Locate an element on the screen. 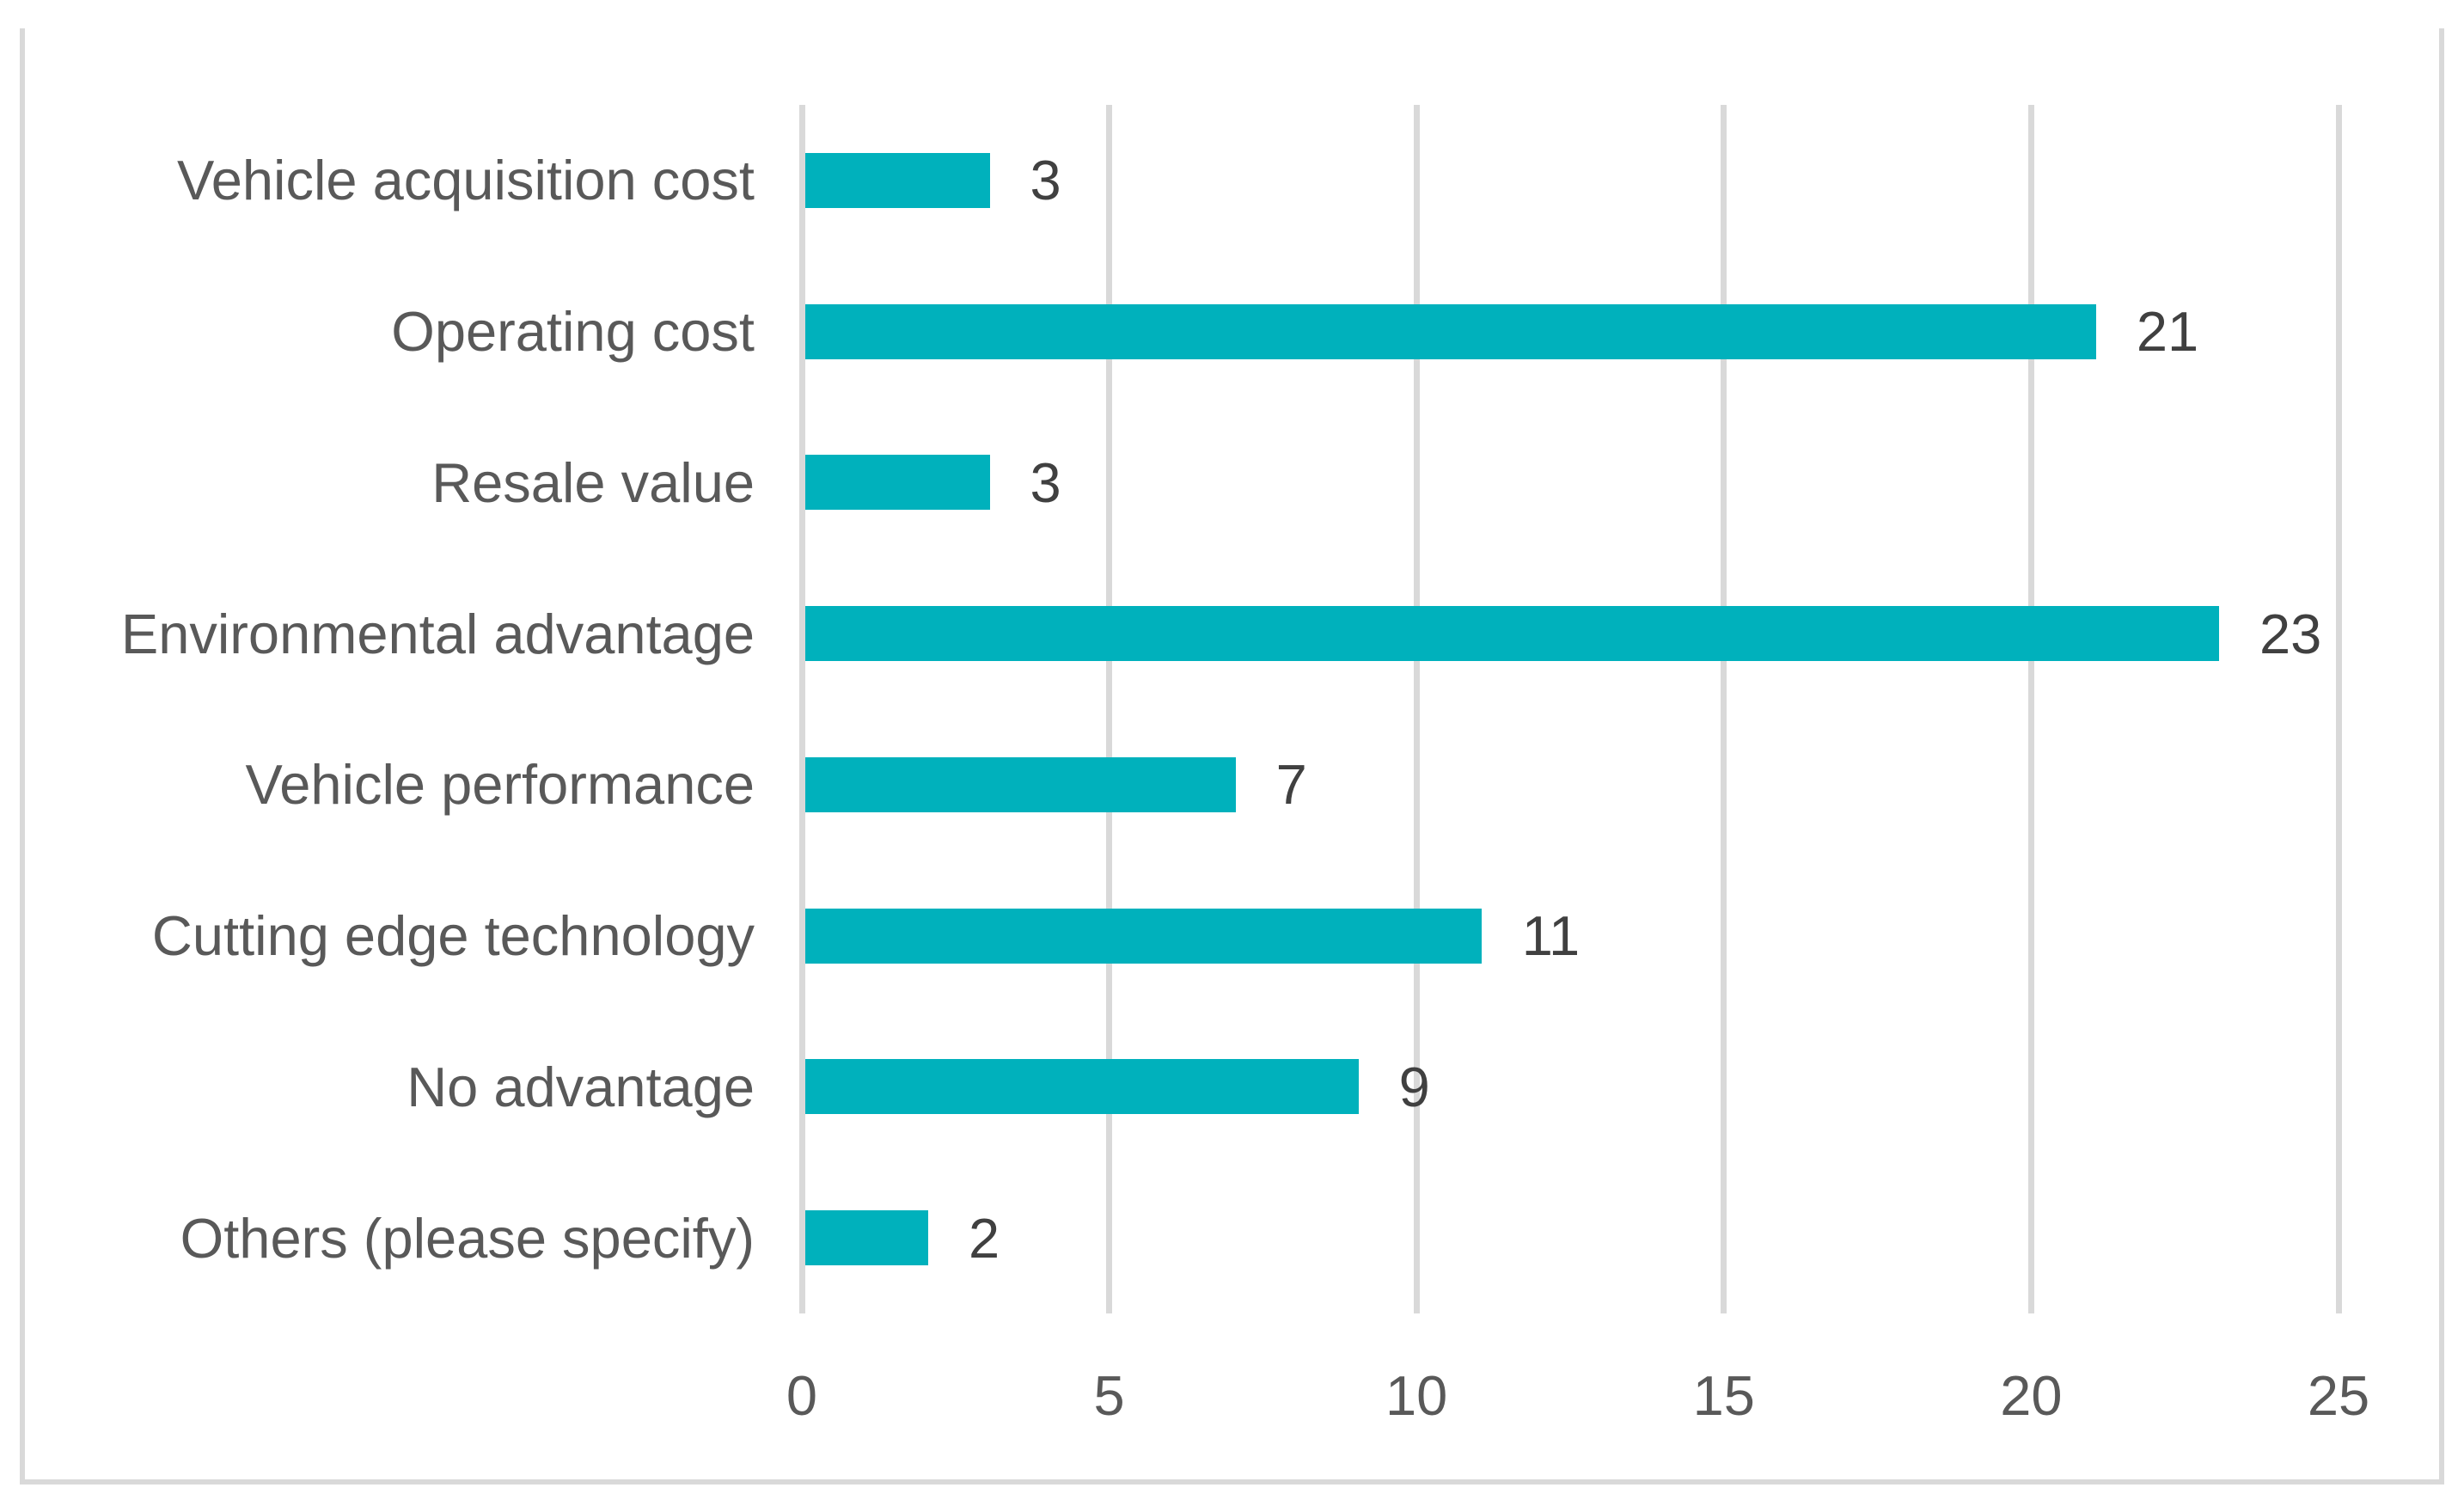 This screenshot has height=1506, width=2464. x-tick-label-10: 10 is located at coordinates (1416, 1395).